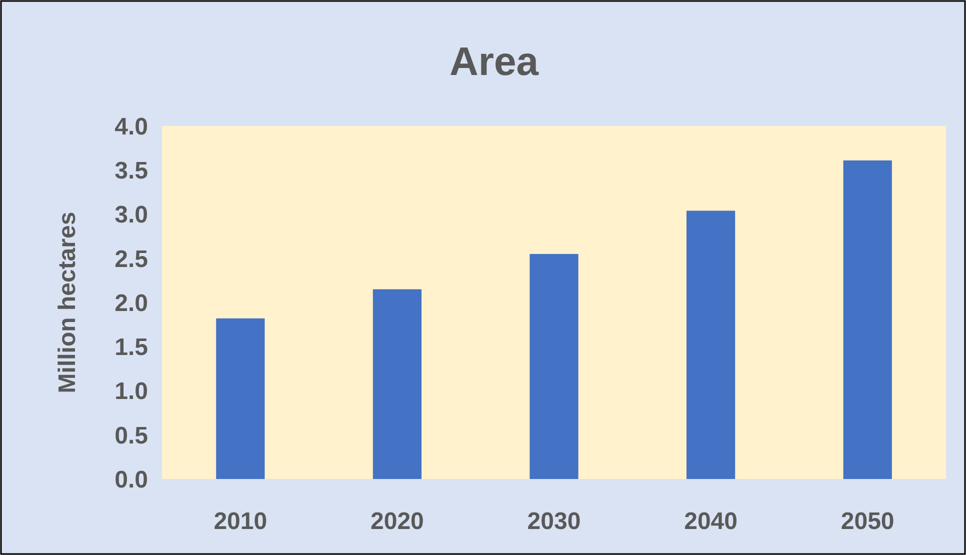 The height and width of the screenshot is (555, 966). Describe the element at coordinates (131, 303) in the screenshot. I see `y-tick-label: 2.0` at that location.